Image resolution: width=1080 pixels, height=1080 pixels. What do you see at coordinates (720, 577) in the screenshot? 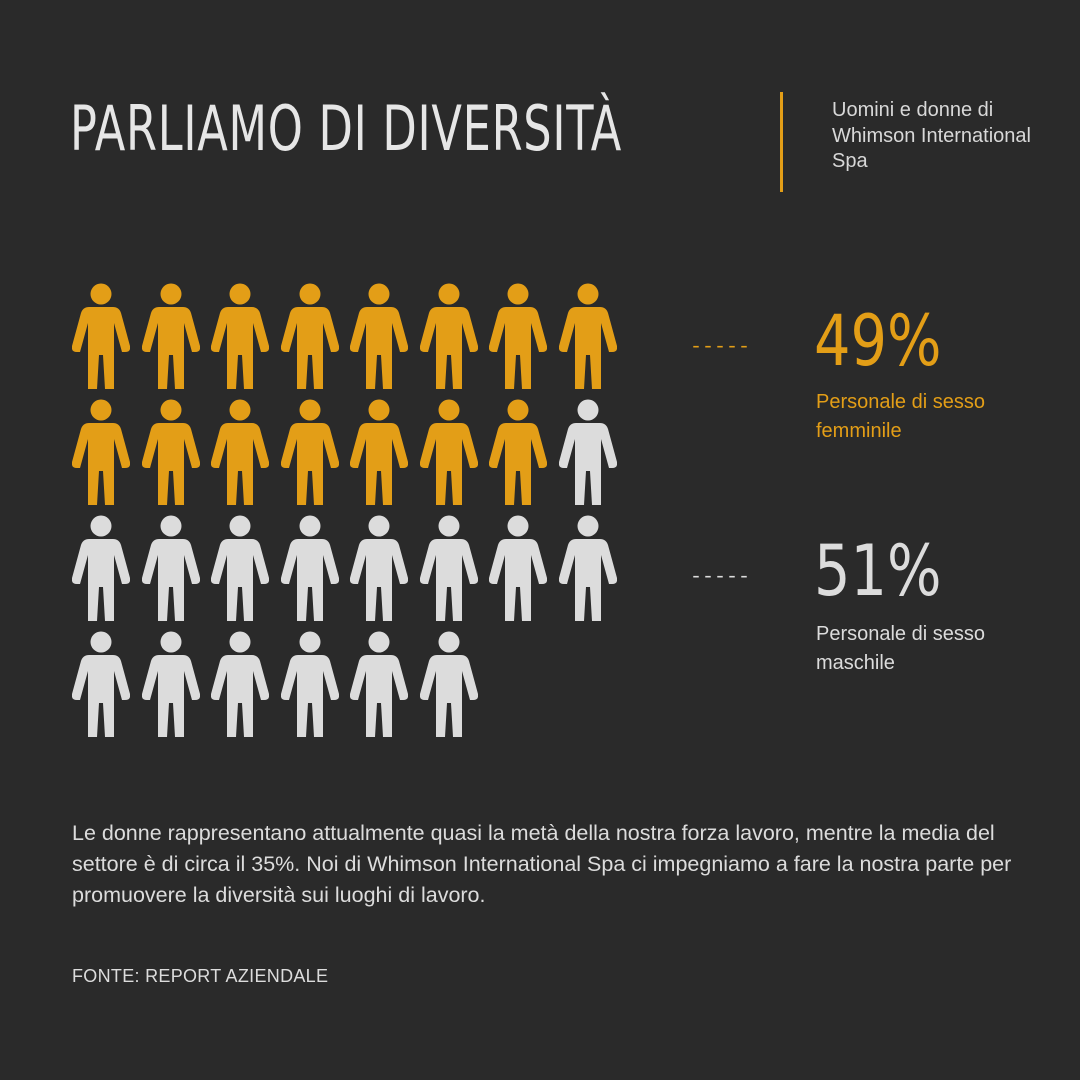
I see `male-dash: -----` at bounding box center [720, 577].